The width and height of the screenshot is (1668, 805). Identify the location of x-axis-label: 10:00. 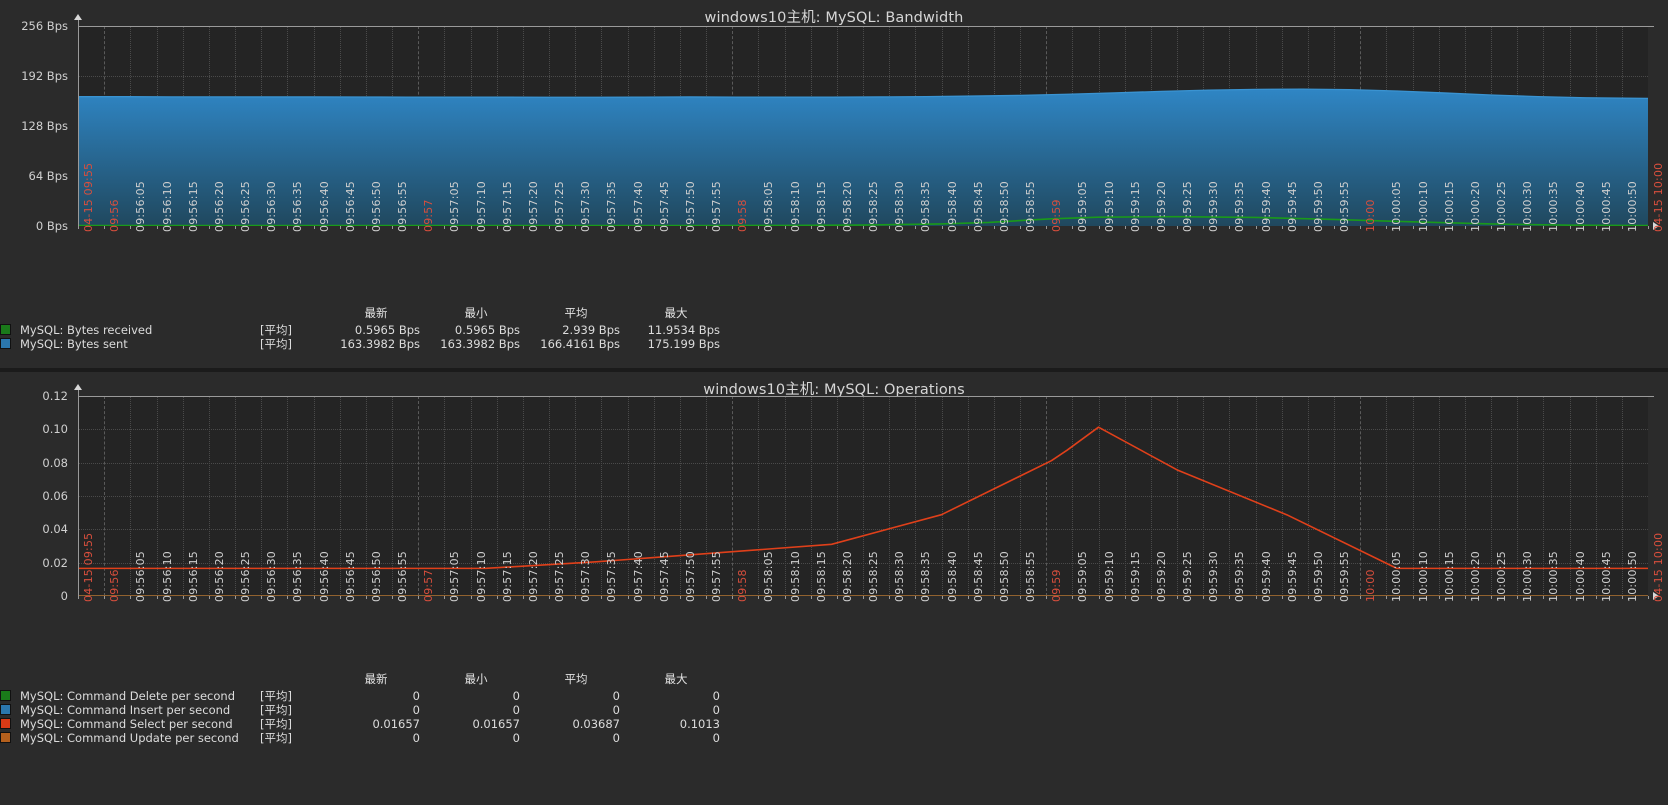
(1371, 585).